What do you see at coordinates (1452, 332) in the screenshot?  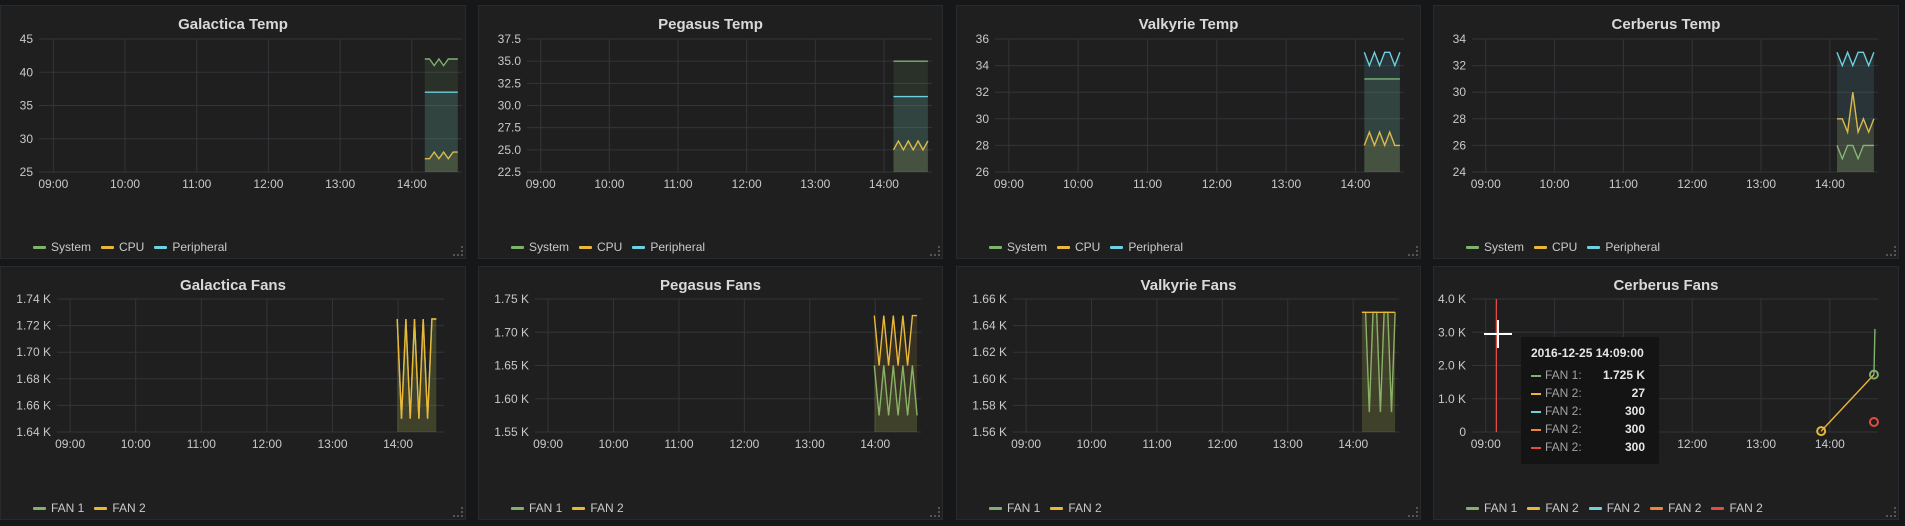 I see `y-tick-label: 3.0 K` at bounding box center [1452, 332].